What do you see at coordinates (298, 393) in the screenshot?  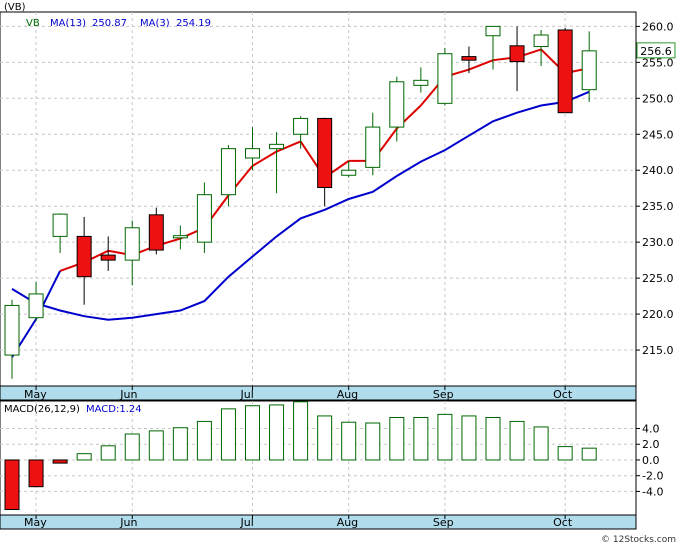 I see `price-x-axis: May Jun Jul Aug Sep Oct` at bounding box center [298, 393].